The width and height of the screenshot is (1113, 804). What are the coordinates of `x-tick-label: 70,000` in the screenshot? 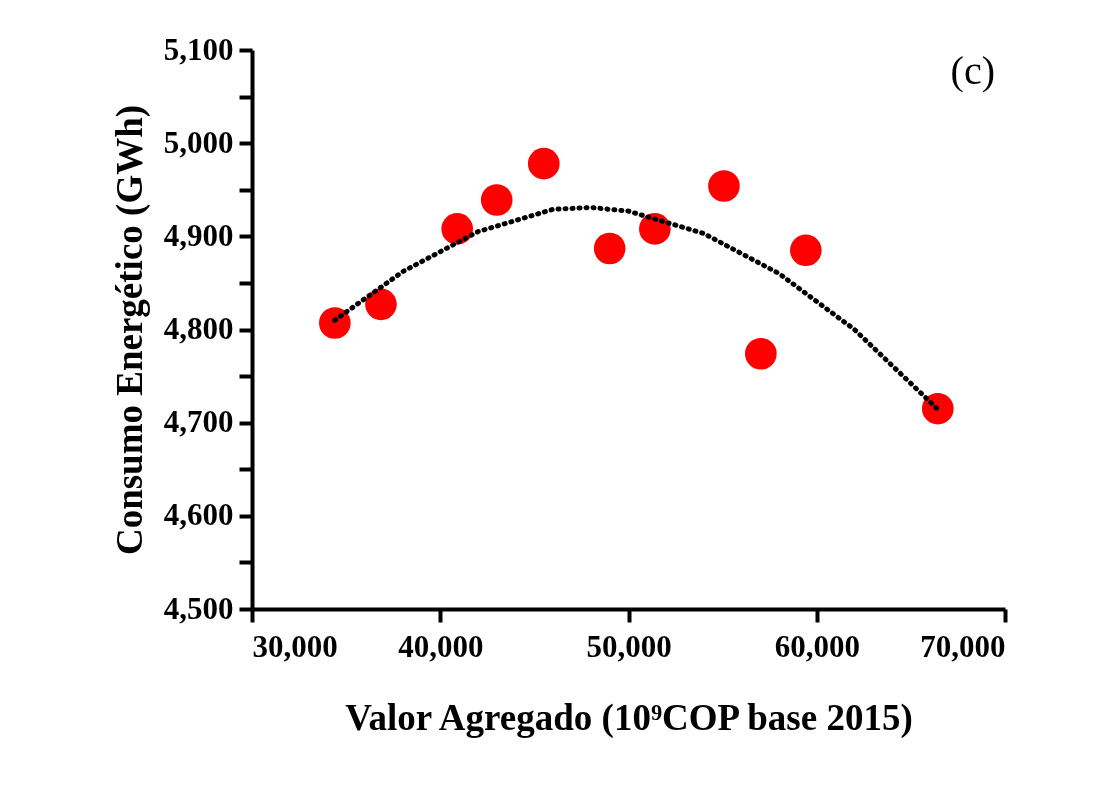 It's located at (963, 646).